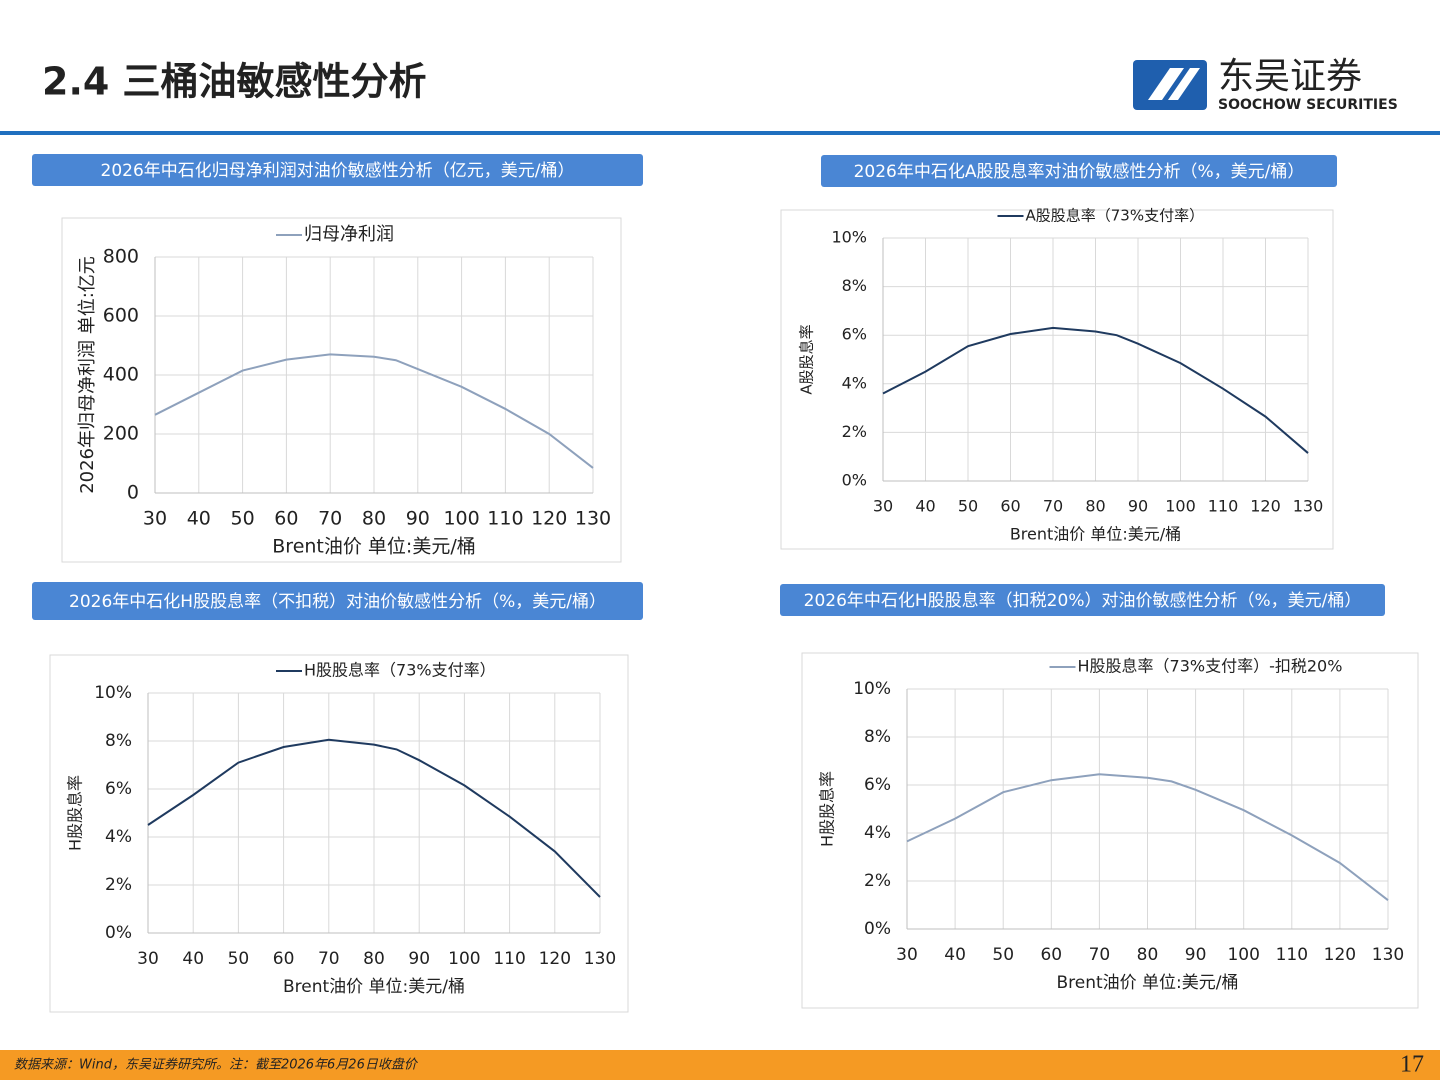 The width and height of the screenshot is (1440, 1080). Describe the element at coordinates (121, 375) in the screenshot. I see `y-tick-label: 400` at that location.